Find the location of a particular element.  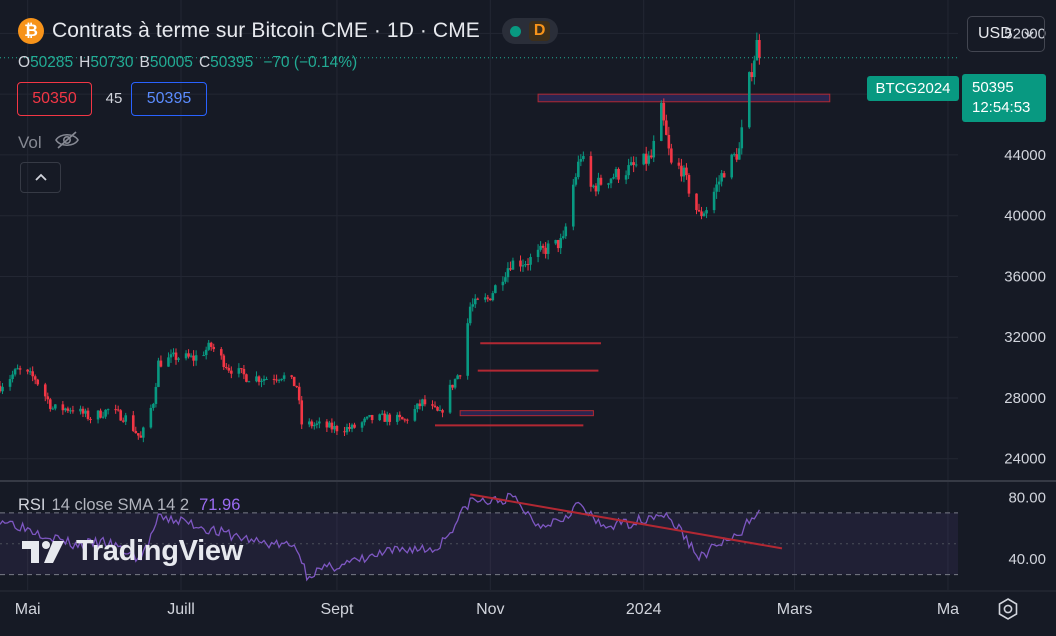

rsi-params: 14 close SMA 14 2 is located at coordinates (120, 505).